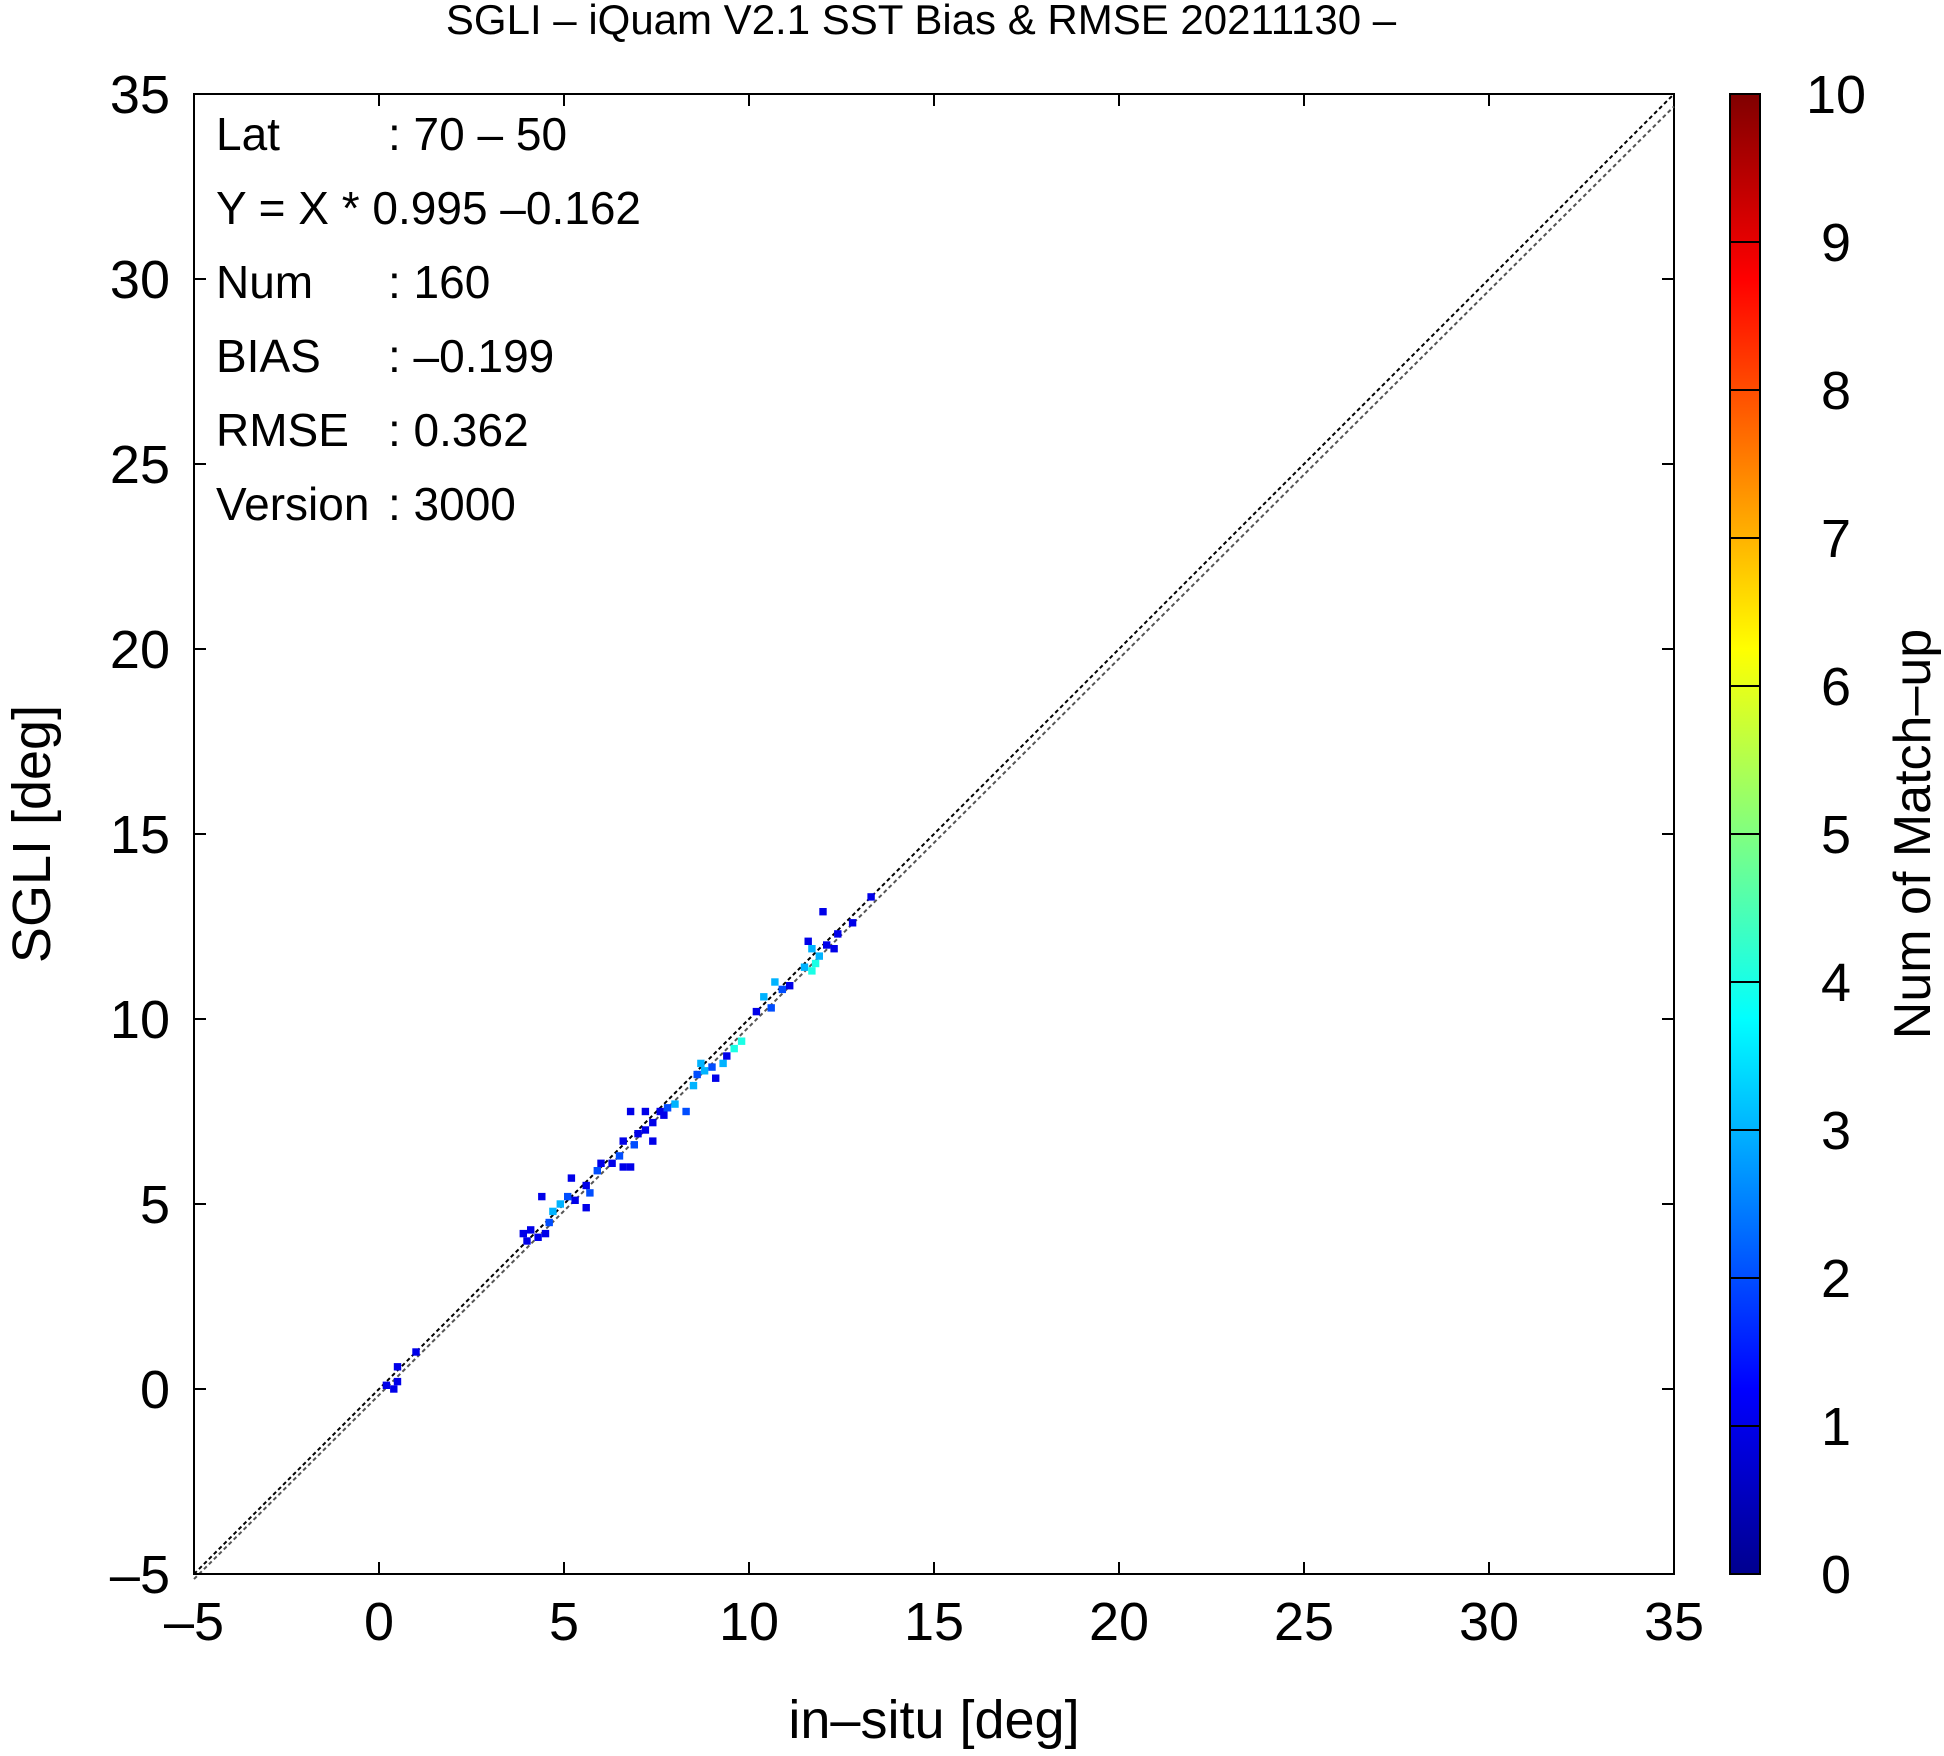  What do you see at coordinates (564, 1622) in the screenshot?
I see `x-tick-label: 5` at bounding box center [564, 1622].